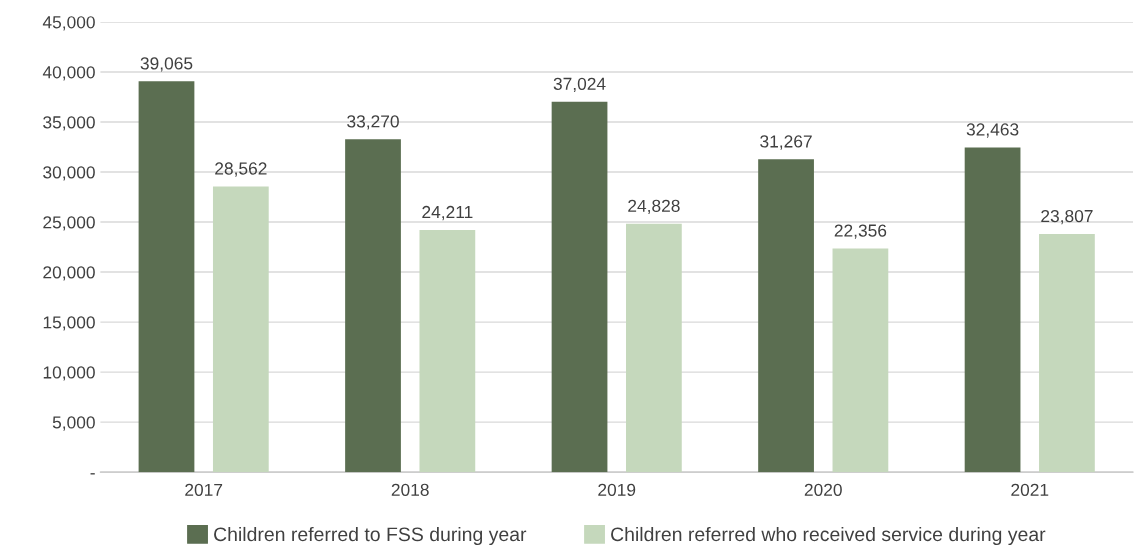 The height and width of the screenshot is (549, 1141). I want to click on data-label: 23,807, so click(1067, 217).